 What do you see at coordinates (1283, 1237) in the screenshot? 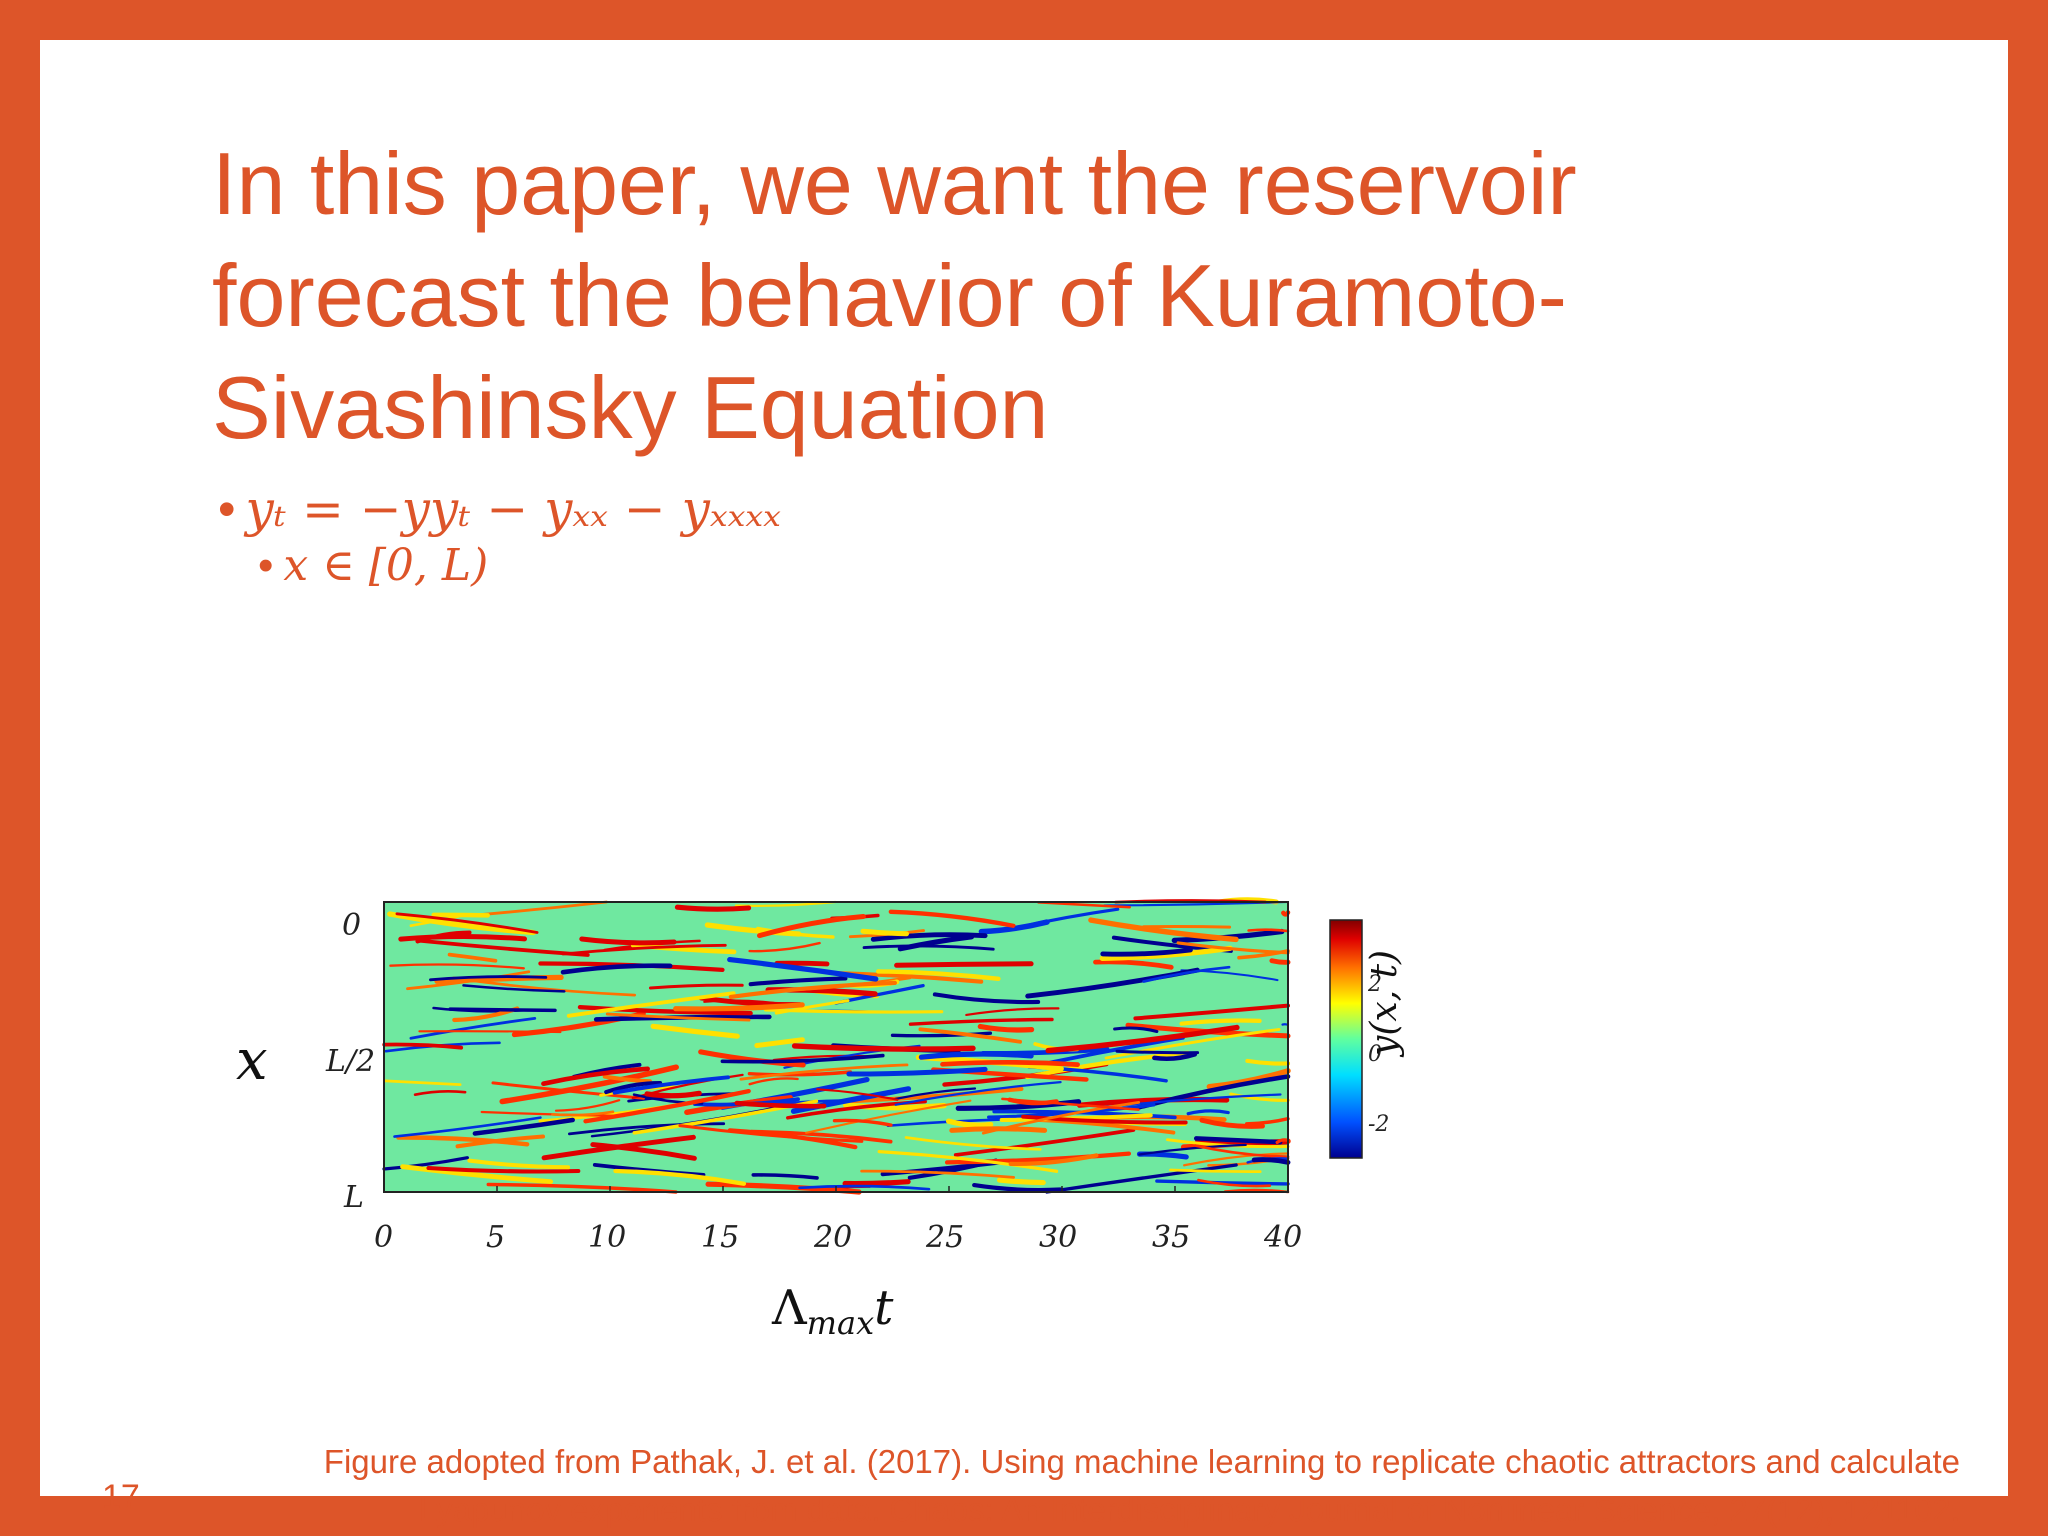
I see `x-tick-label: 40` at bounding box center [1283, 1237].